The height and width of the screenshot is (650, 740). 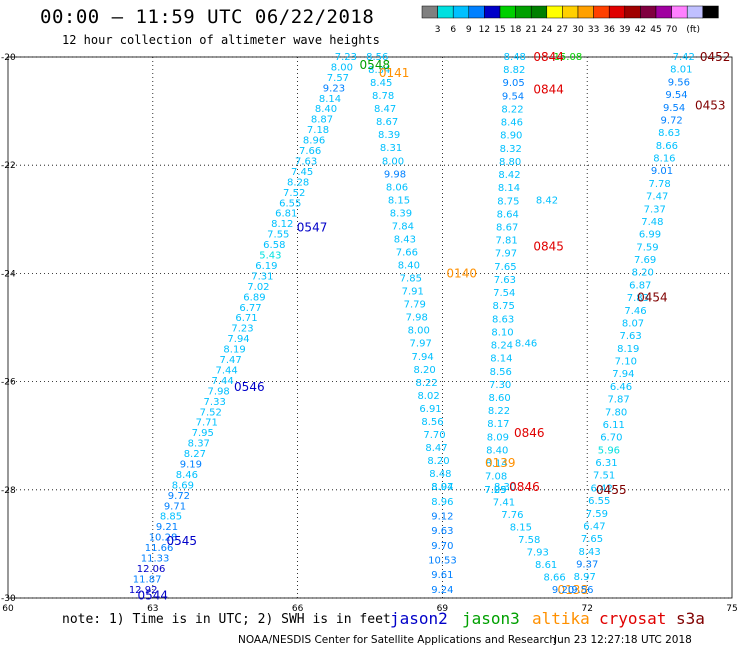 I want to click on swh-value-label: 7.91, so click(x=413, y=292).